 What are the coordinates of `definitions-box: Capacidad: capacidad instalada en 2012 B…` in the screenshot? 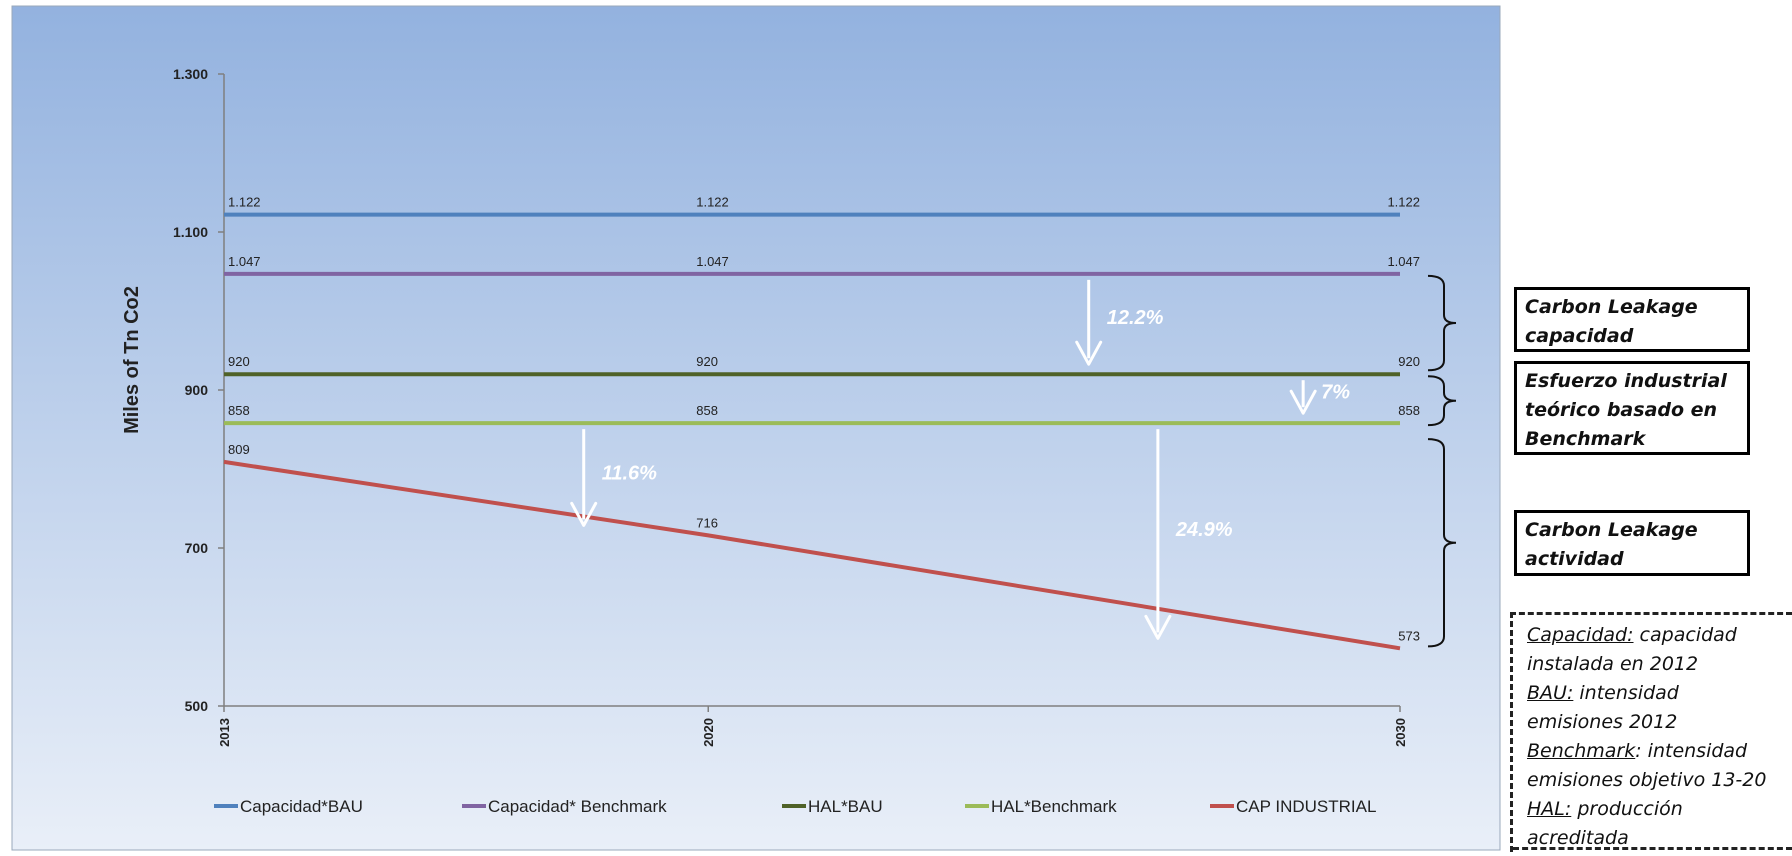 It's located at (1651, 732).